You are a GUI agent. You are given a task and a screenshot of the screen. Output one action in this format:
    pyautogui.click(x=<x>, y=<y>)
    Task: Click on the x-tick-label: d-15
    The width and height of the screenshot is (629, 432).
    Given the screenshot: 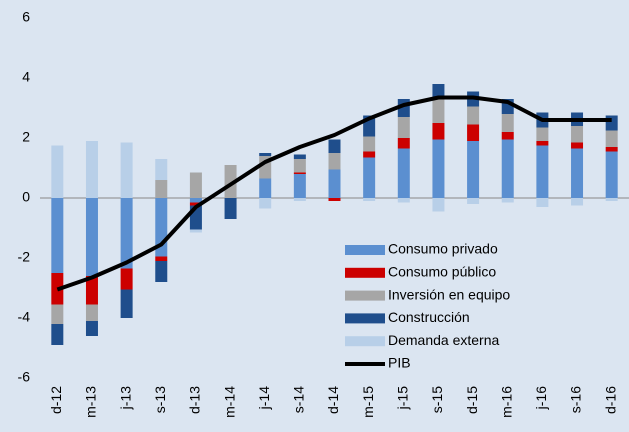 What is the action you would take?
    pyautogui.click(x=472, y=400)
    